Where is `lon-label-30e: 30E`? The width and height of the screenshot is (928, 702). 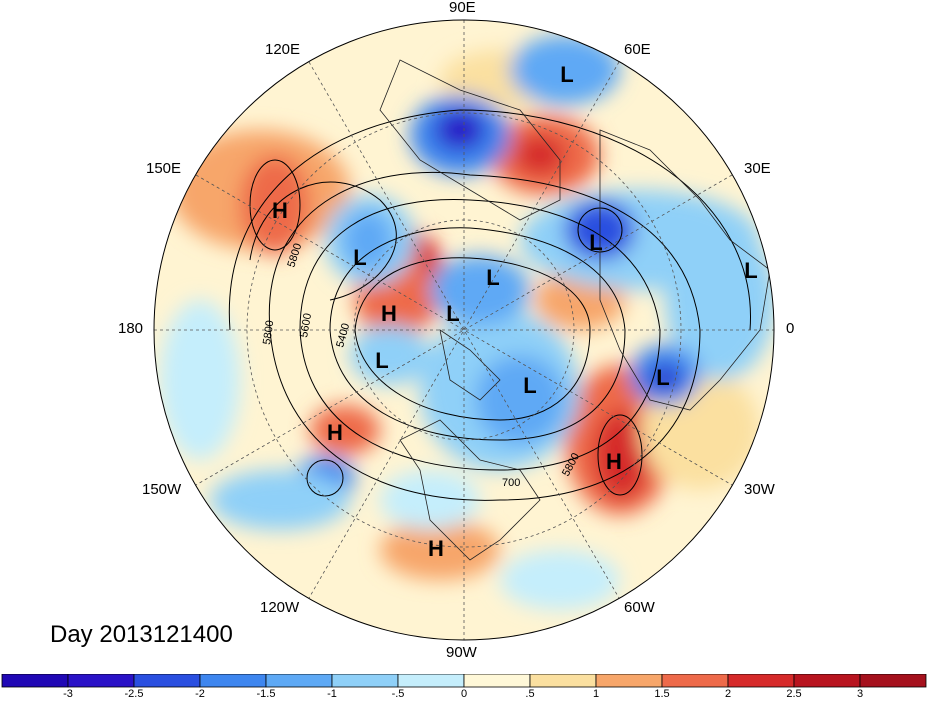 lon-label-30e: 30E is located at coordinates (757, 168).